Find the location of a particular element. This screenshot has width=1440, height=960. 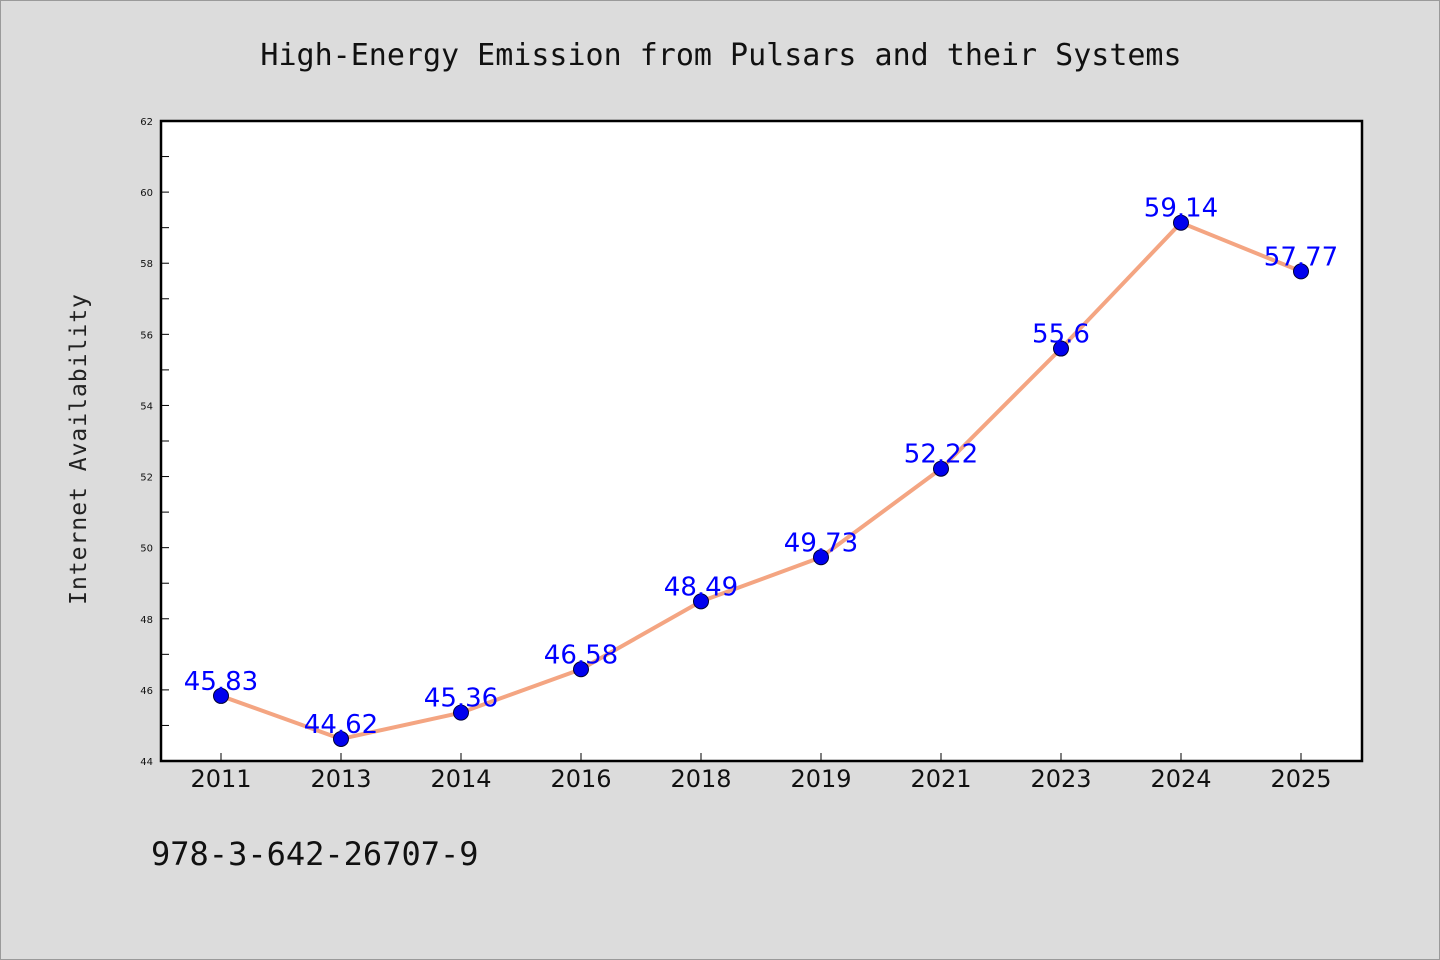

y-tick-label: 60 is located at coordinates (146, 193).